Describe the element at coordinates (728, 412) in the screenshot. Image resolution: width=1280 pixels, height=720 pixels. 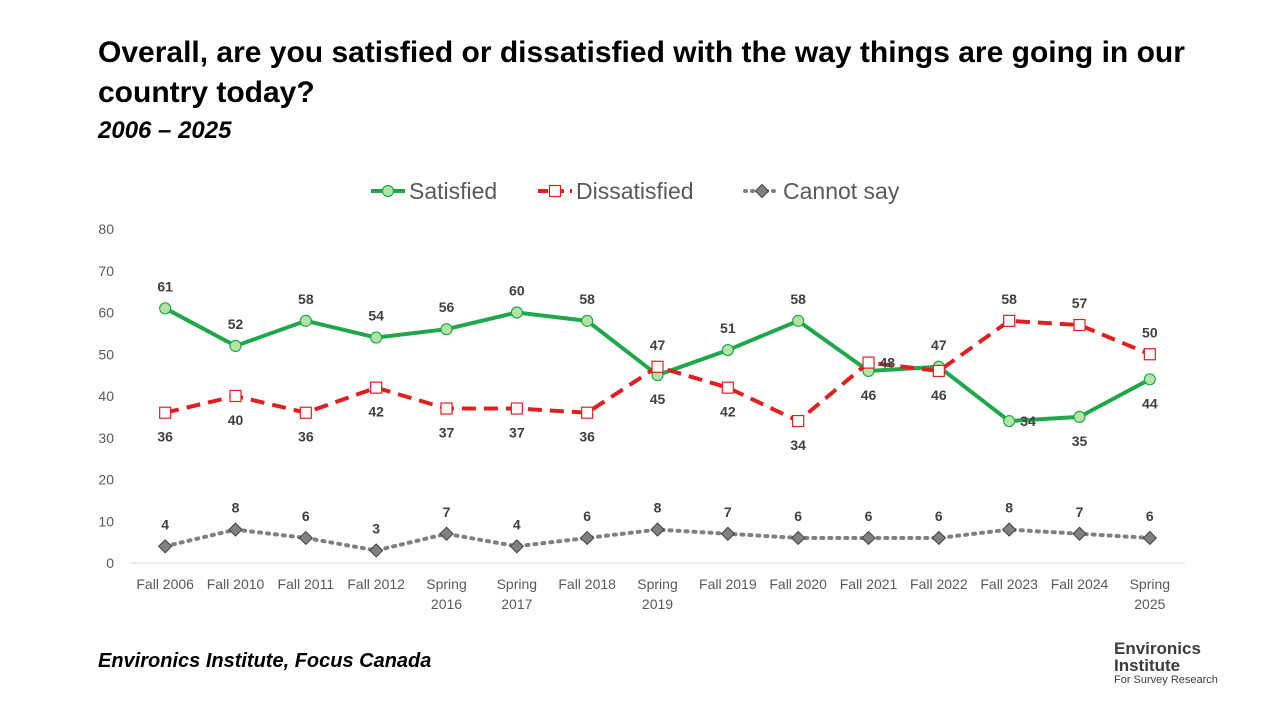
I see `data-label-dissatisfied-8: 42` at that location.